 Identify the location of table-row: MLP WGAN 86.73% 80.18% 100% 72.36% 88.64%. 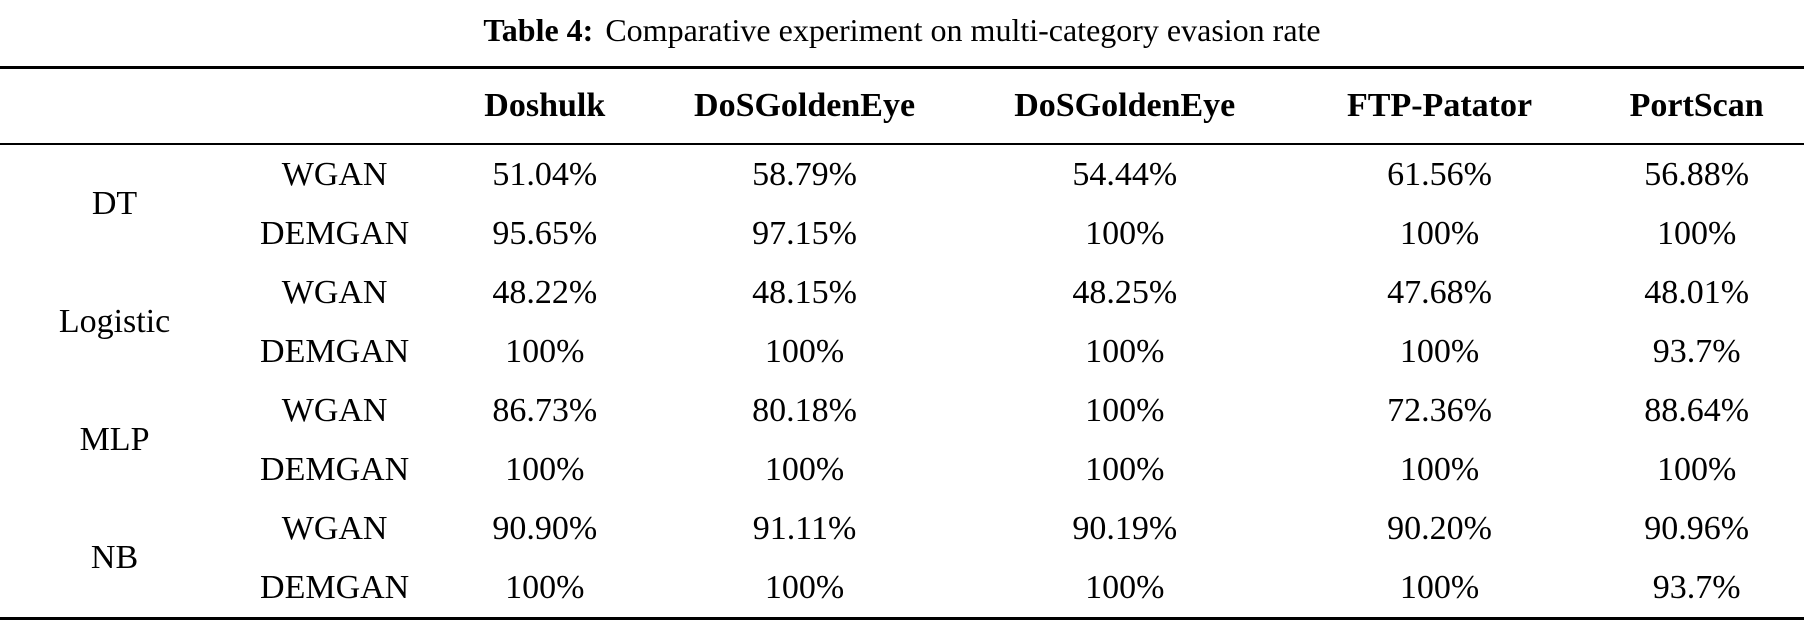
(902, 420).